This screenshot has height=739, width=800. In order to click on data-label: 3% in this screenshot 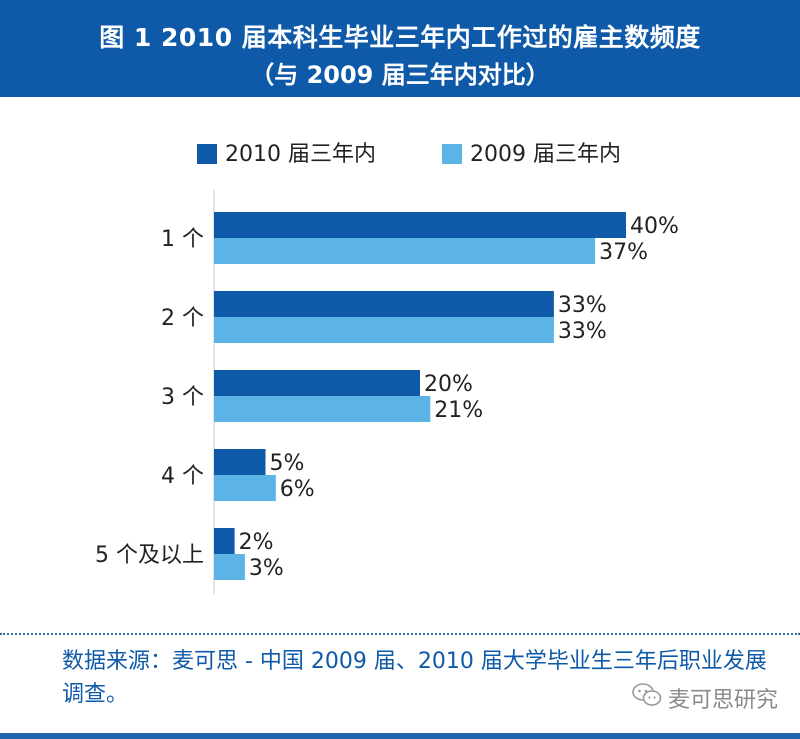, I will do `click(266, 568)`.